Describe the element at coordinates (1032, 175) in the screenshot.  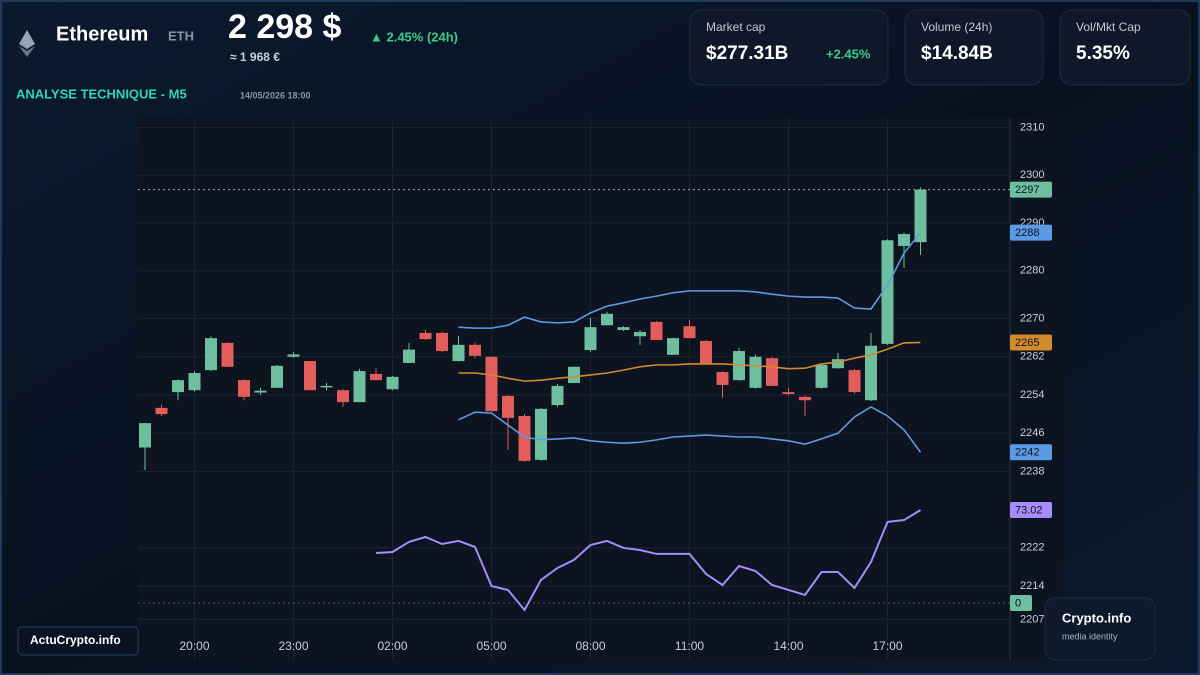
I see `y-tick-label: 2300` at that location.